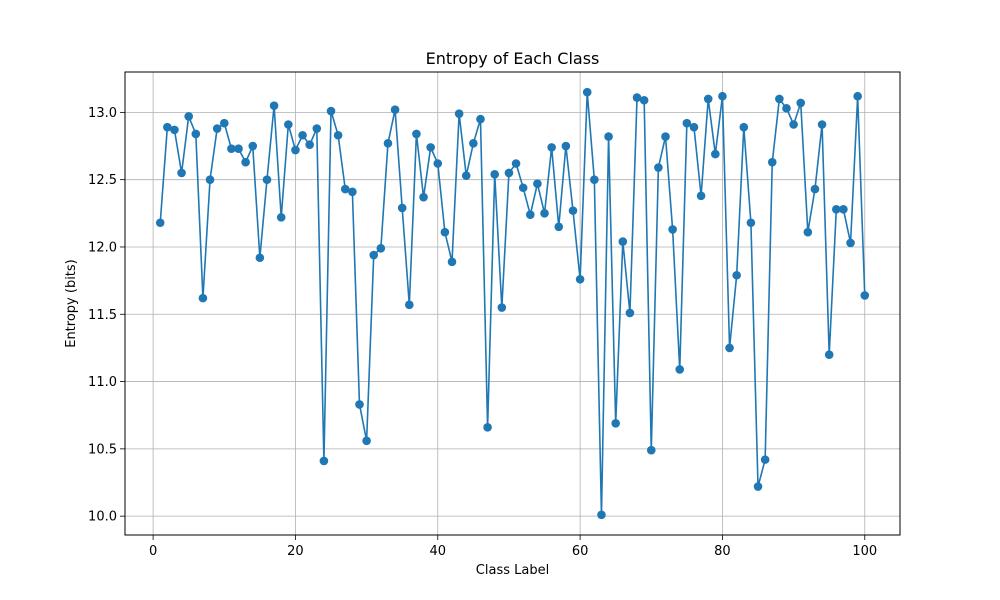 The height and width of the screenshot is (600, 1000). What do you see at coordinates (438, 551) in the screenshot?
I see `x-tick-label: 40` at bounding box center [438, 551].